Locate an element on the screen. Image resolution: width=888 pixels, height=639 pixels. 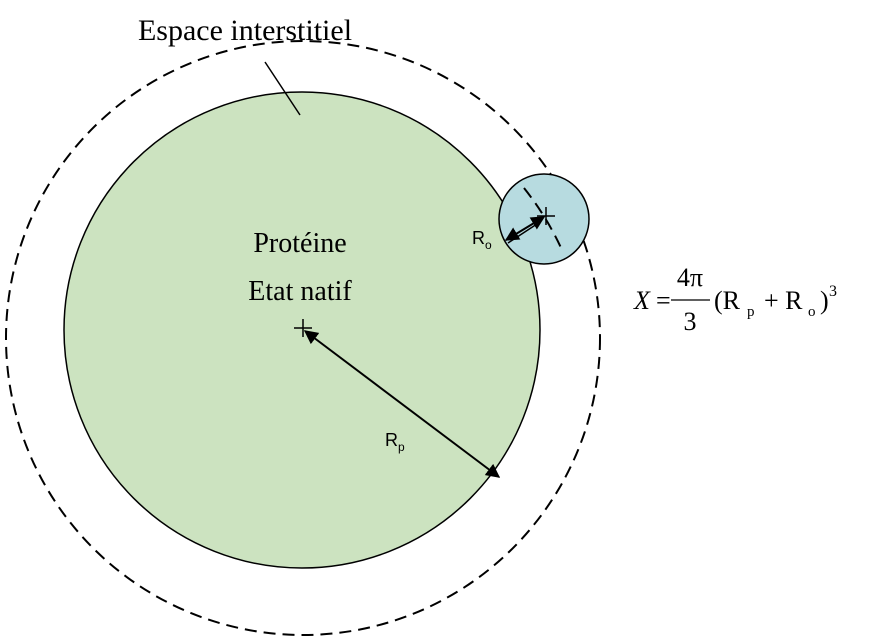
leader-line is located at coordinates (282, 88).